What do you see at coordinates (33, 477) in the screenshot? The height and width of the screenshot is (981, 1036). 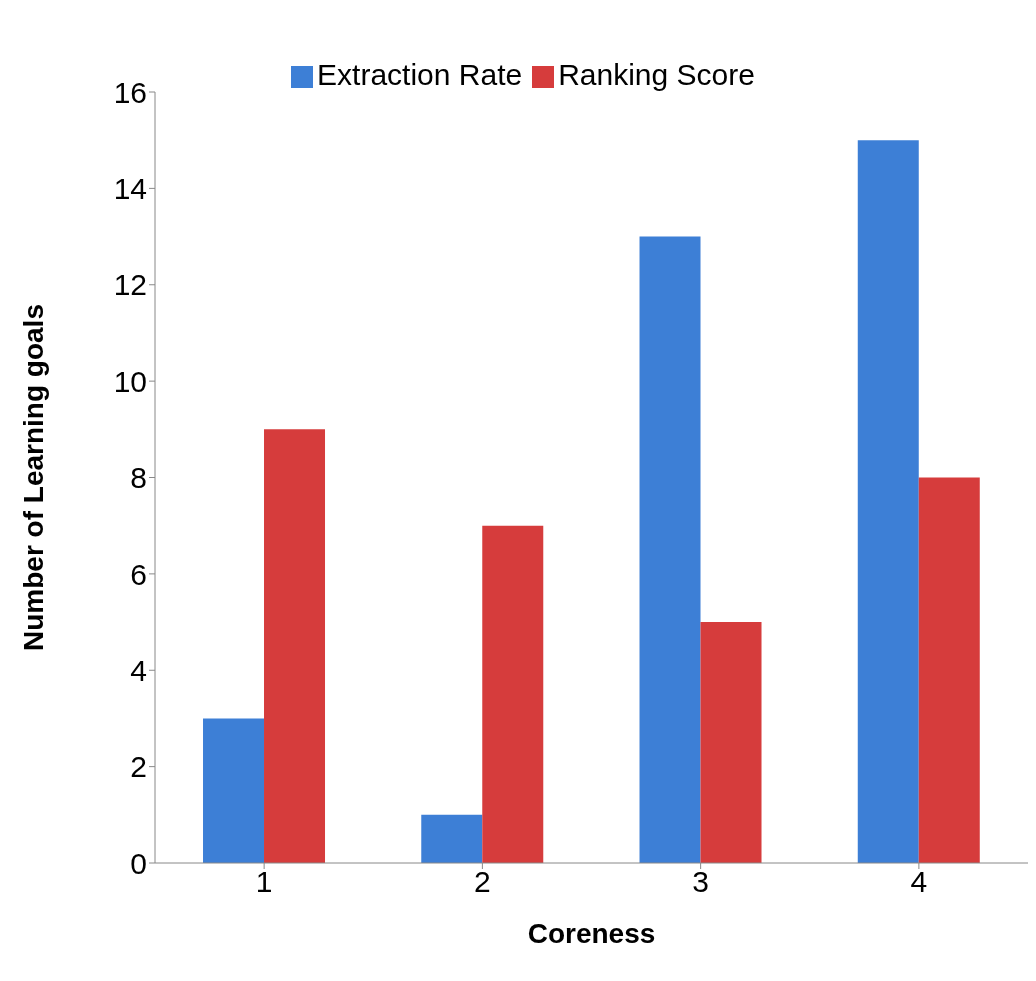 I see `y-axis-title: Number of Learning goals` at bounding box center [33, 477].